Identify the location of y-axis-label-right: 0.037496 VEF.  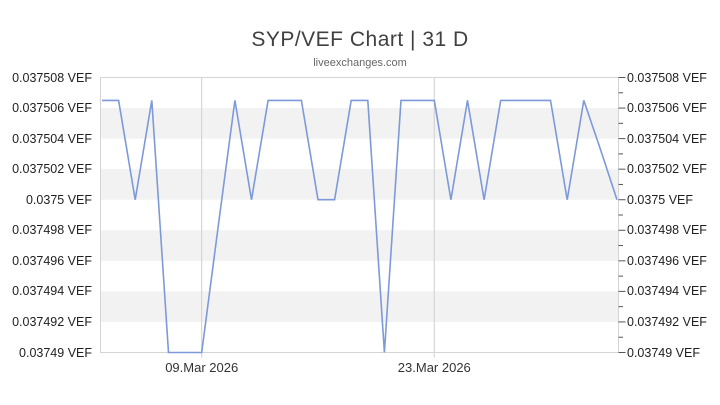
(667, 260).